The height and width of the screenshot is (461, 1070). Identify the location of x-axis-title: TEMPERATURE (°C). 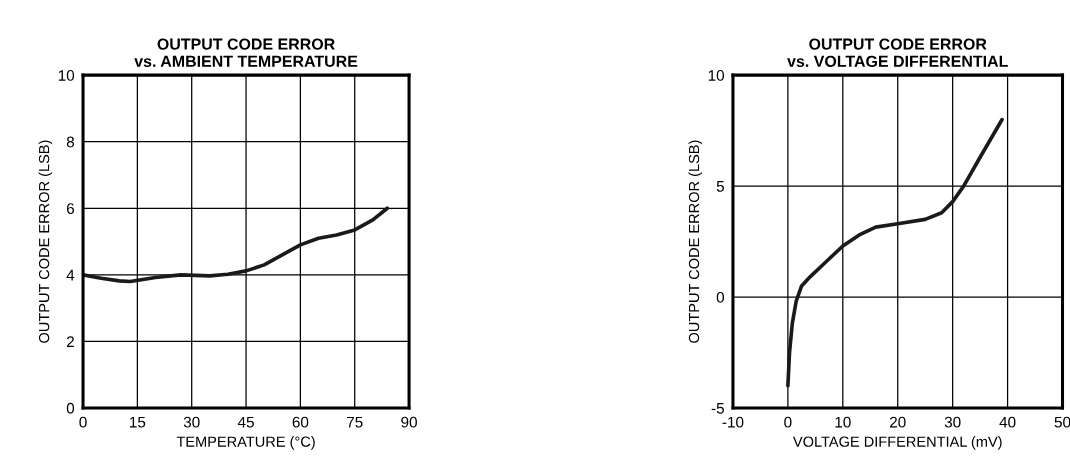
(245, 443).